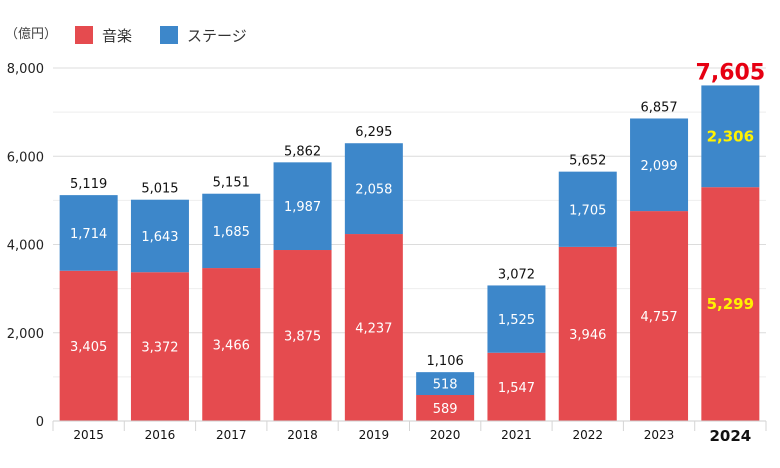 Image resolution: width=780 pixels, height=468 pixels. I want to click on y-tick-label: 4,000, so click(25, 246).